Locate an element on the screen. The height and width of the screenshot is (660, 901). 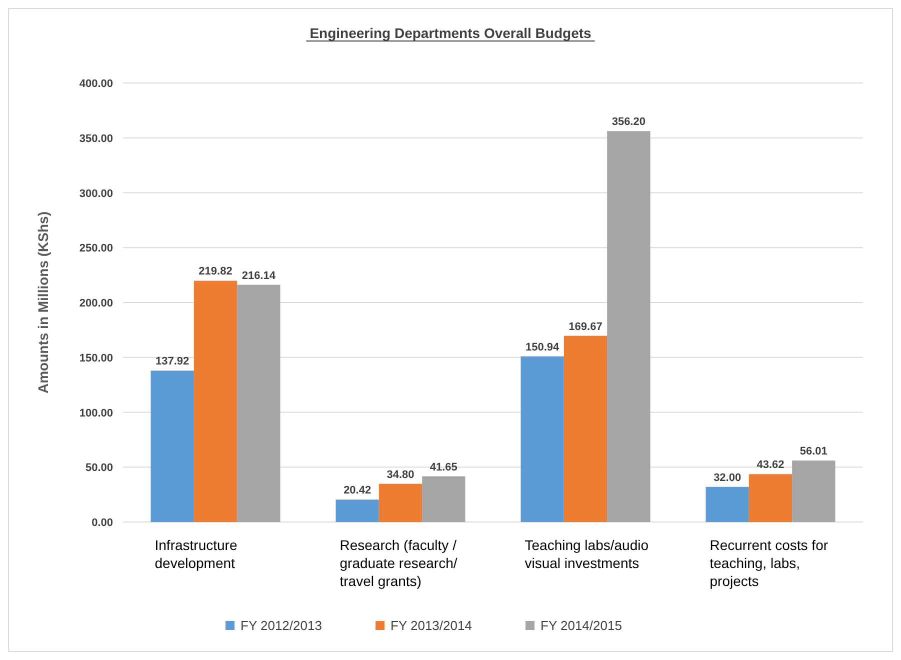
y-tick-label: 350.00 is located at coordinates (96, 138).